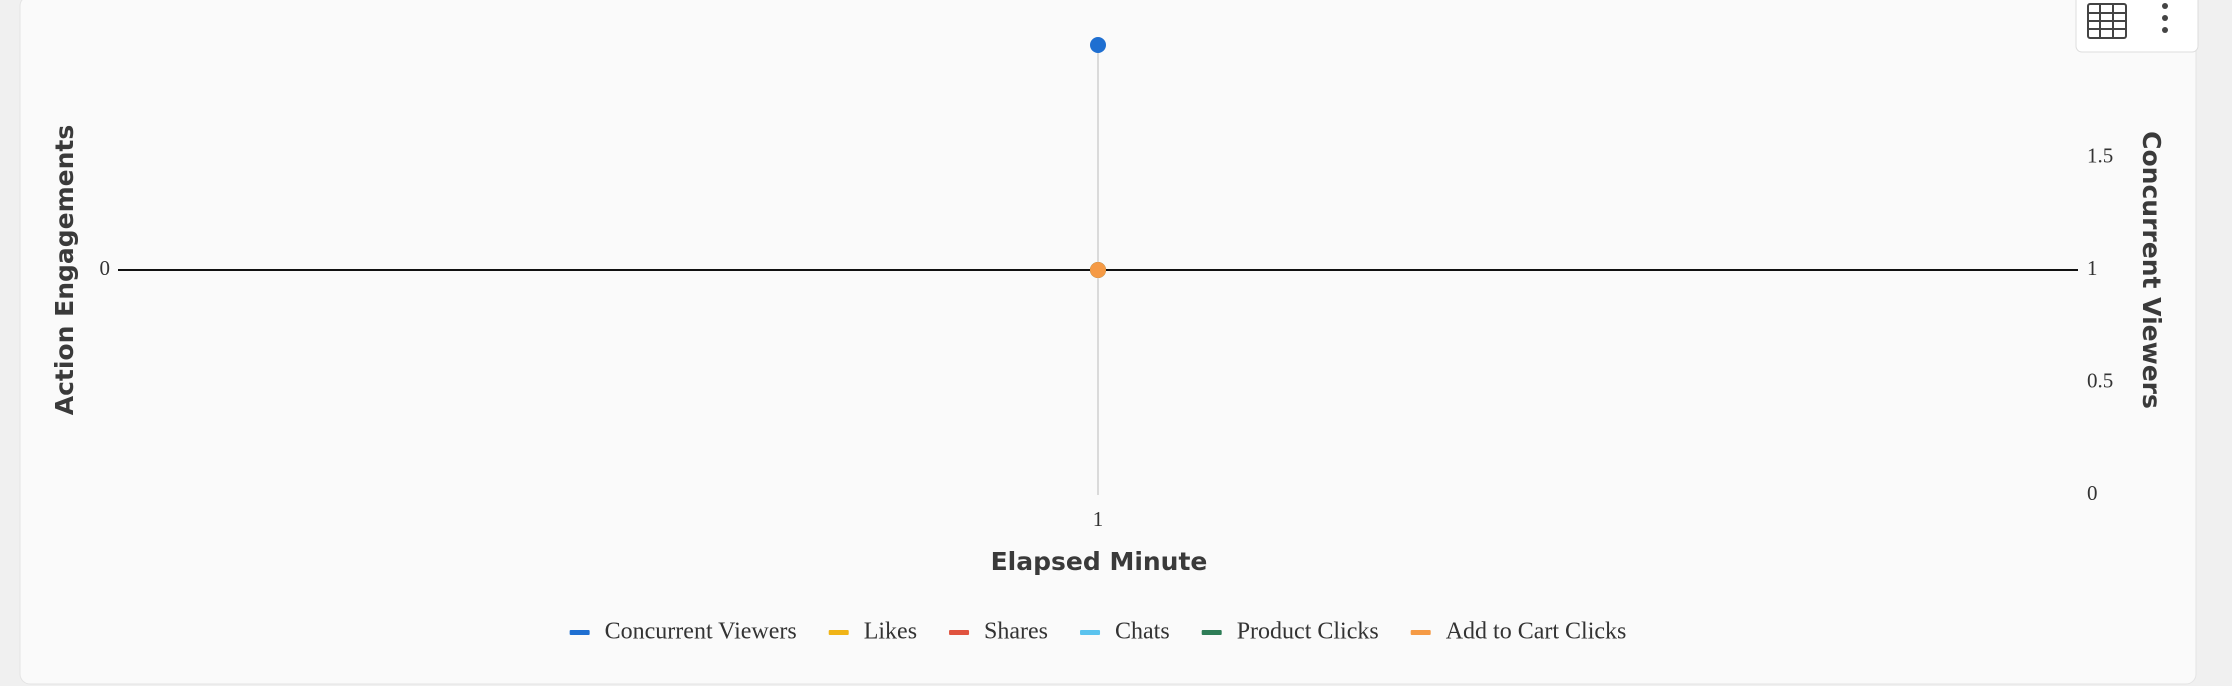 The height and width of the screenshot is (686, 2232). Describe the element at coordinates (2107, 21) in the screenshot. I see `table-icon` at that location.